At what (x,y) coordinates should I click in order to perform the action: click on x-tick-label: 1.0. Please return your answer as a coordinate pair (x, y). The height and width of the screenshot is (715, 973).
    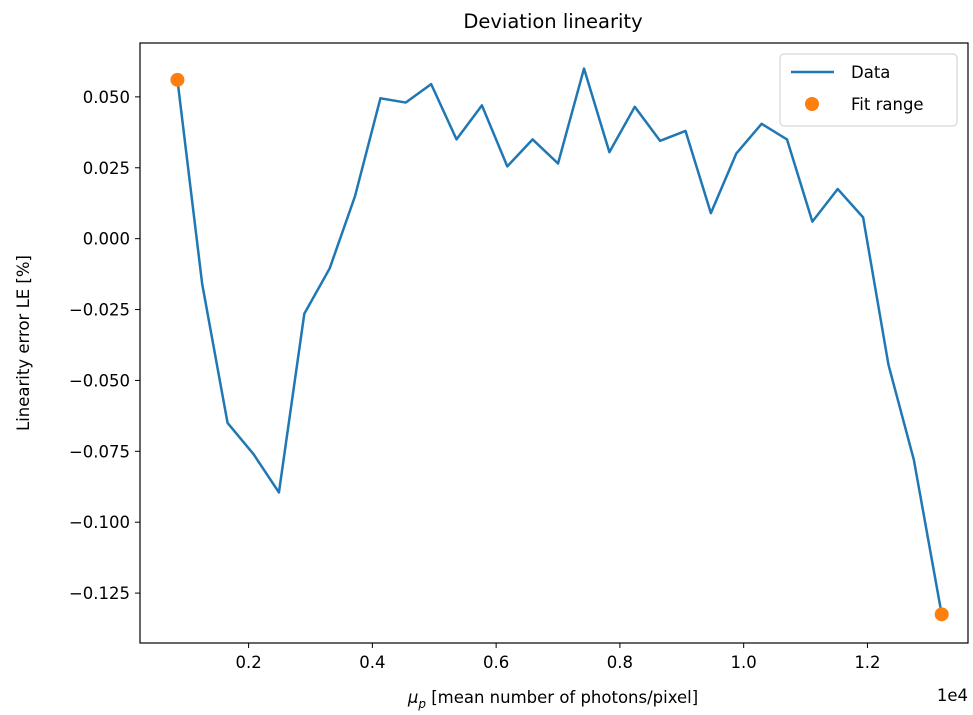
    Looking at the image, I should click on (744, 662).